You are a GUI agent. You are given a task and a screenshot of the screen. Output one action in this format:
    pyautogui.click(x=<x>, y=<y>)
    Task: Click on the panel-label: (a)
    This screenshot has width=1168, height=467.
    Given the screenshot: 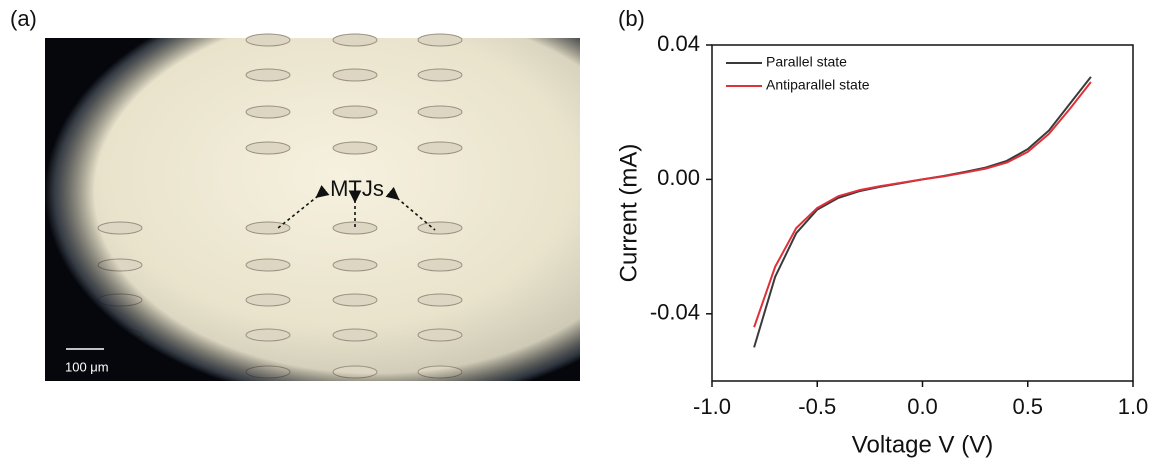 What is the action you would take?
    pyautogui.click(x=23, y=18)
    